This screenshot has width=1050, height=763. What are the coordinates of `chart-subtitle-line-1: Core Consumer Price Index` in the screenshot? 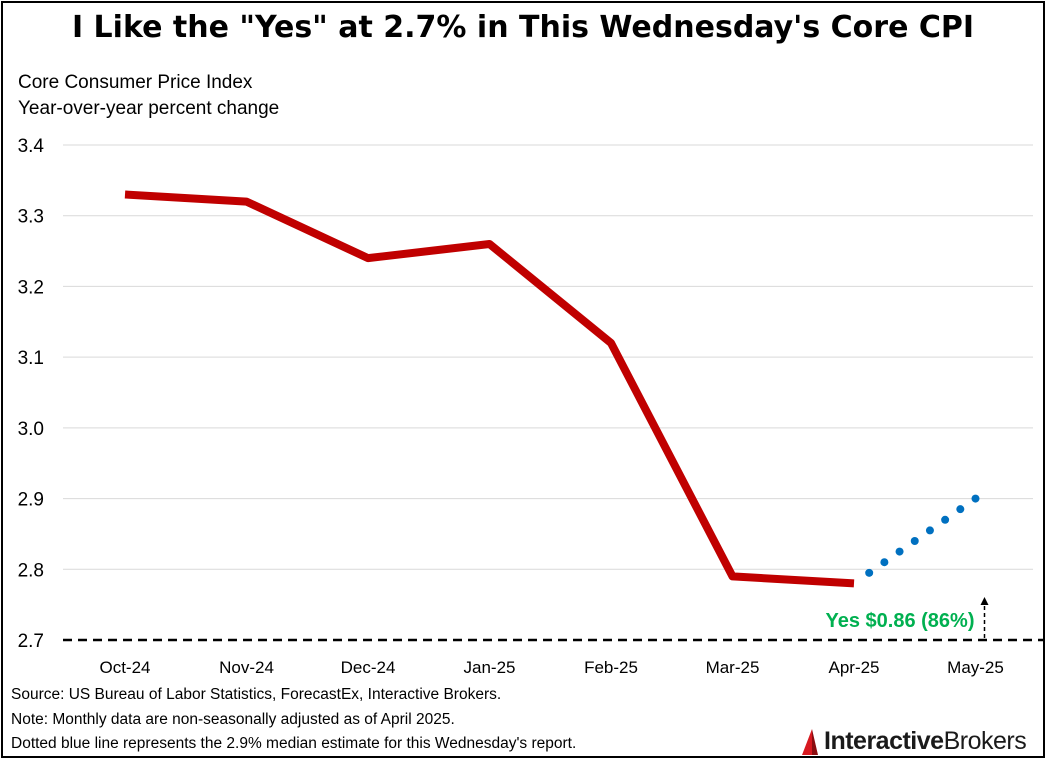 It's located at (135, 82).